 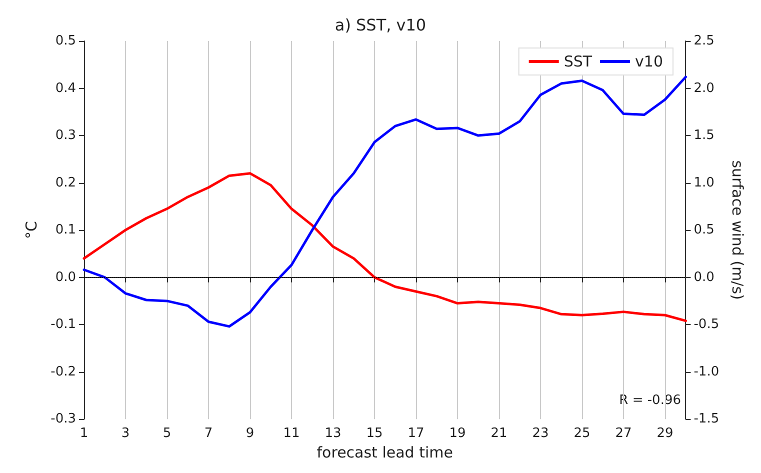 What do you see at coordinates (704, 88) in the screenshot?
I see `y2-tick-label: 2.0` at bounding box center [704, 88].